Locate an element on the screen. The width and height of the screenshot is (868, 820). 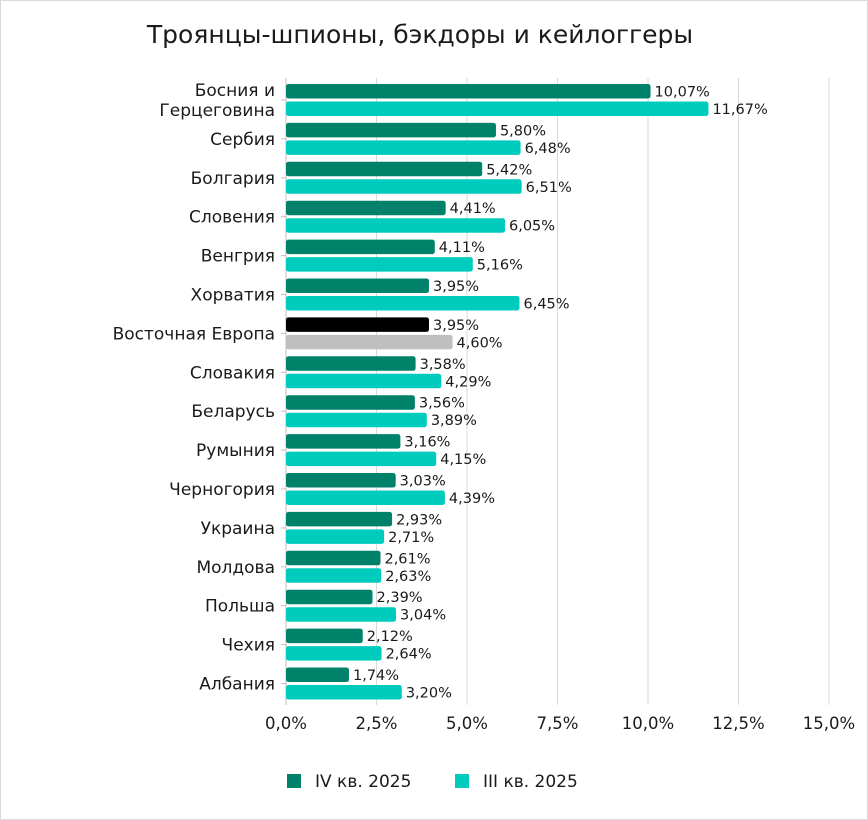
data-label: 5,16% is located at coordinates (500, 266).